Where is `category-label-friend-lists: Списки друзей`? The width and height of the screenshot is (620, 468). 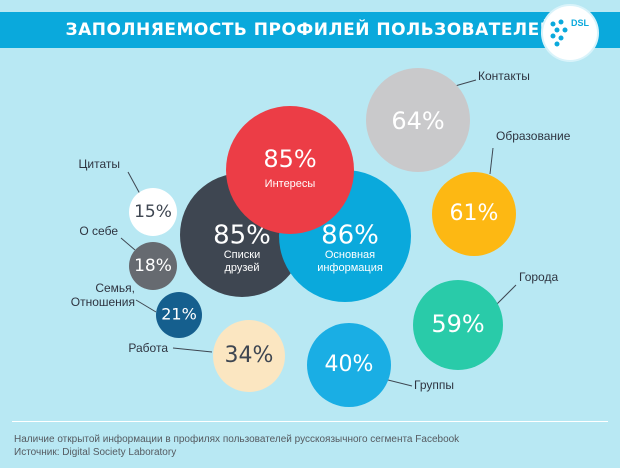 category-label-friend-lists: Списки друзей is located at coordinates (242, 261).